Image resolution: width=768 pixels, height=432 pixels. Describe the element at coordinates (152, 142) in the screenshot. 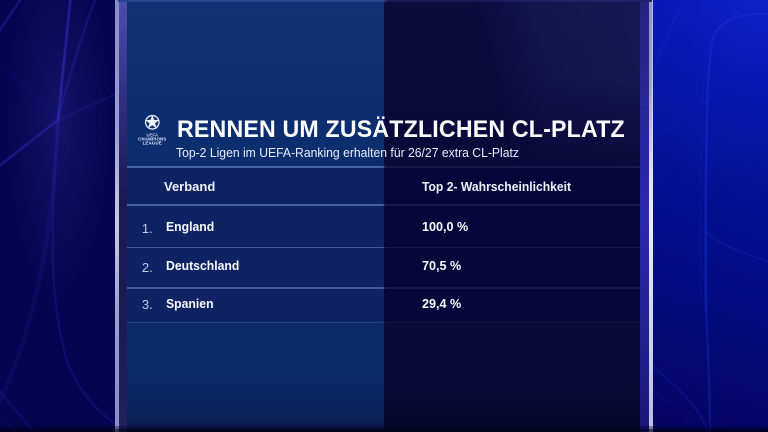

I see `svg-text: LEAGUE` at that location.